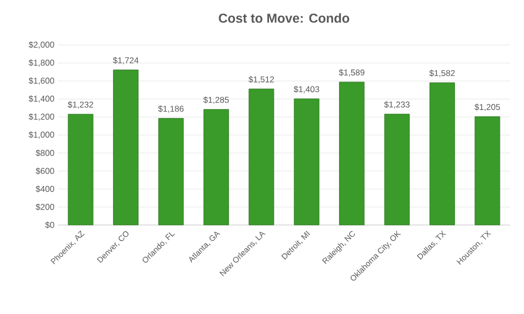 Image resolution: width=524 pixels, height=314 pixels. I want to click on y-tick-label: $1,000, so click(41, 135).